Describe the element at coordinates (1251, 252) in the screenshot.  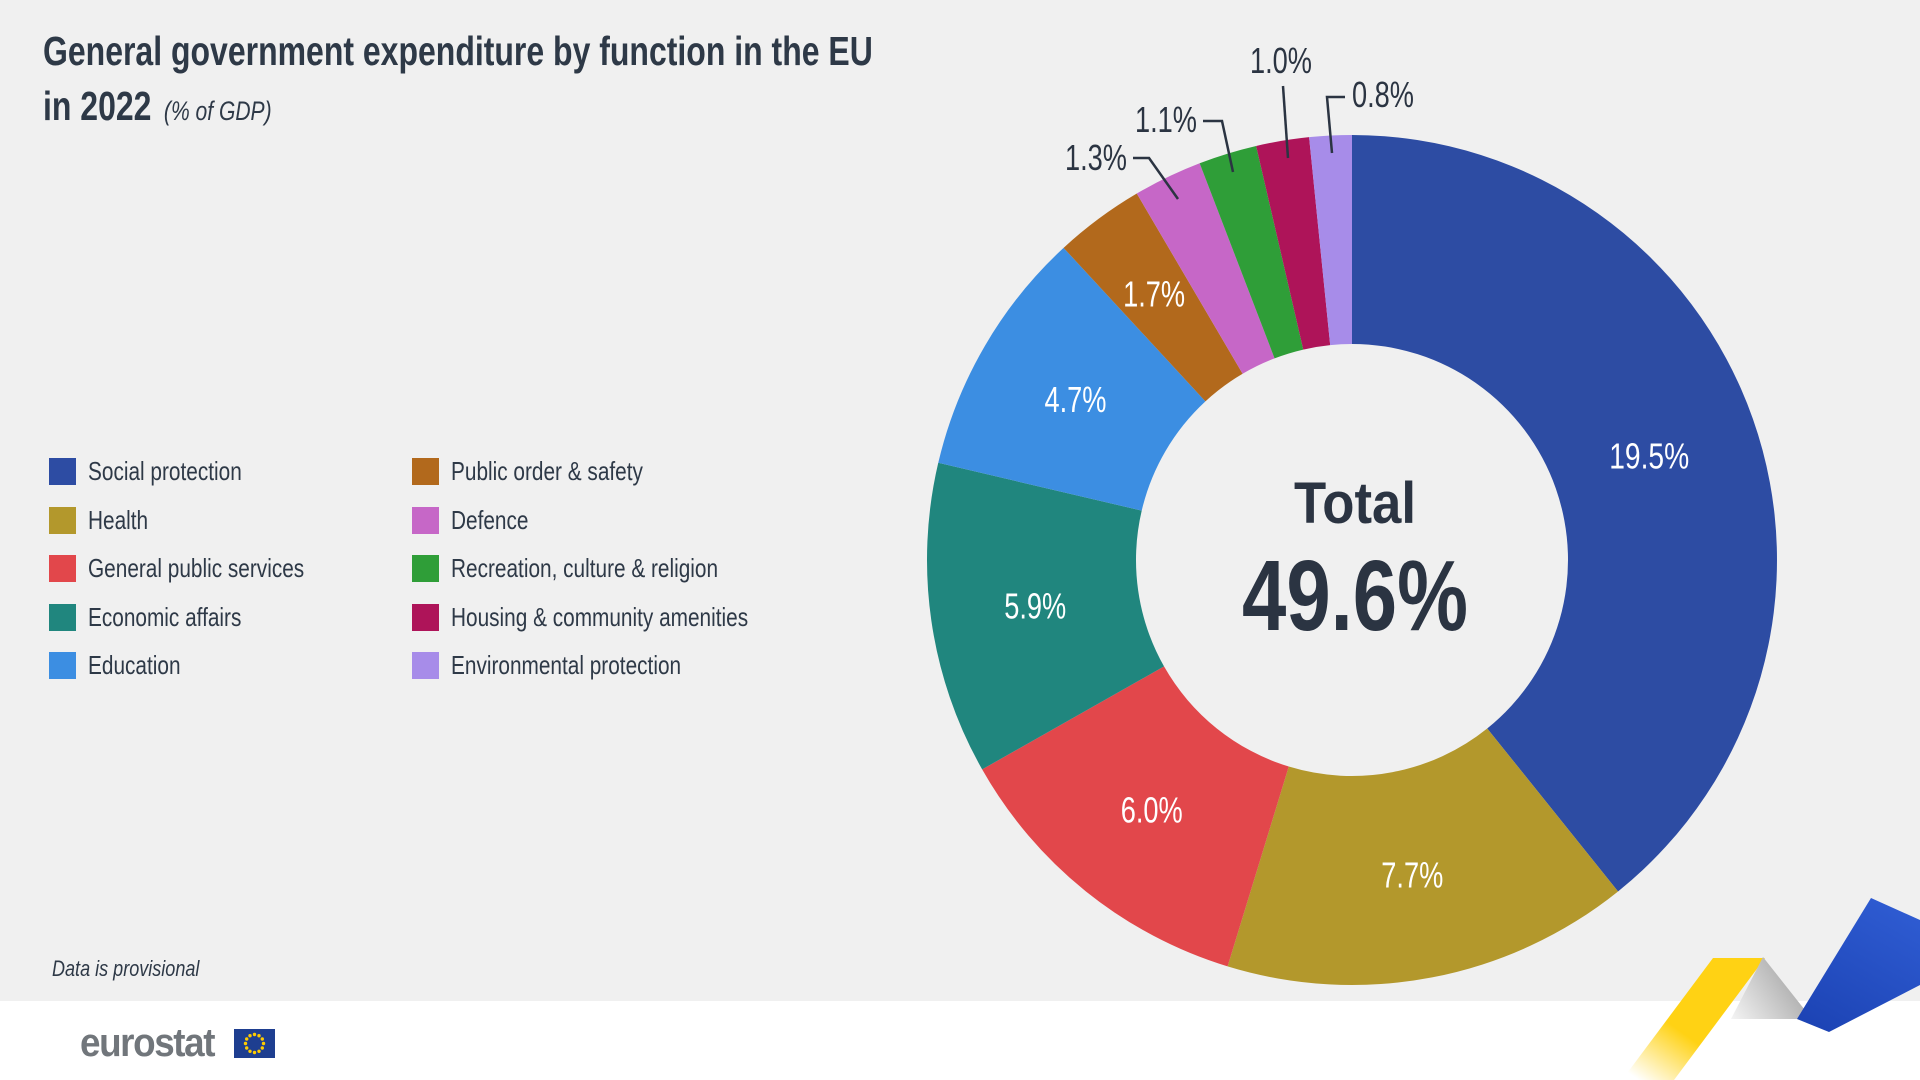
I see `pie-slice-recreation-culture-religion` at that location.